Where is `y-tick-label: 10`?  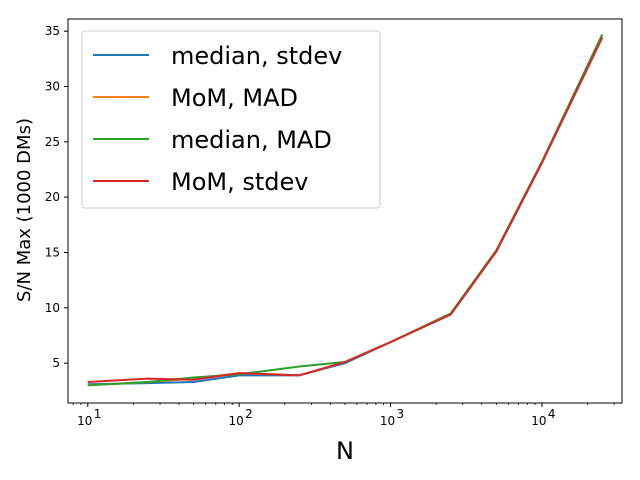 y-tick-label: 10 is located at coordinates (52, 308).